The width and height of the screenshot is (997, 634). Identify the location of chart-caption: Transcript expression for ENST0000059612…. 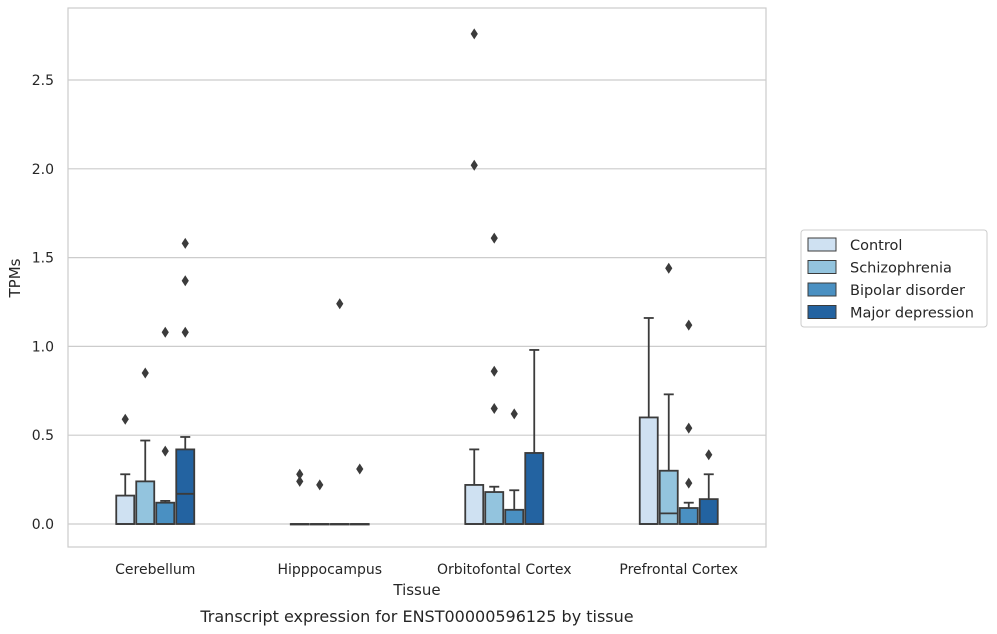
(416, 616).